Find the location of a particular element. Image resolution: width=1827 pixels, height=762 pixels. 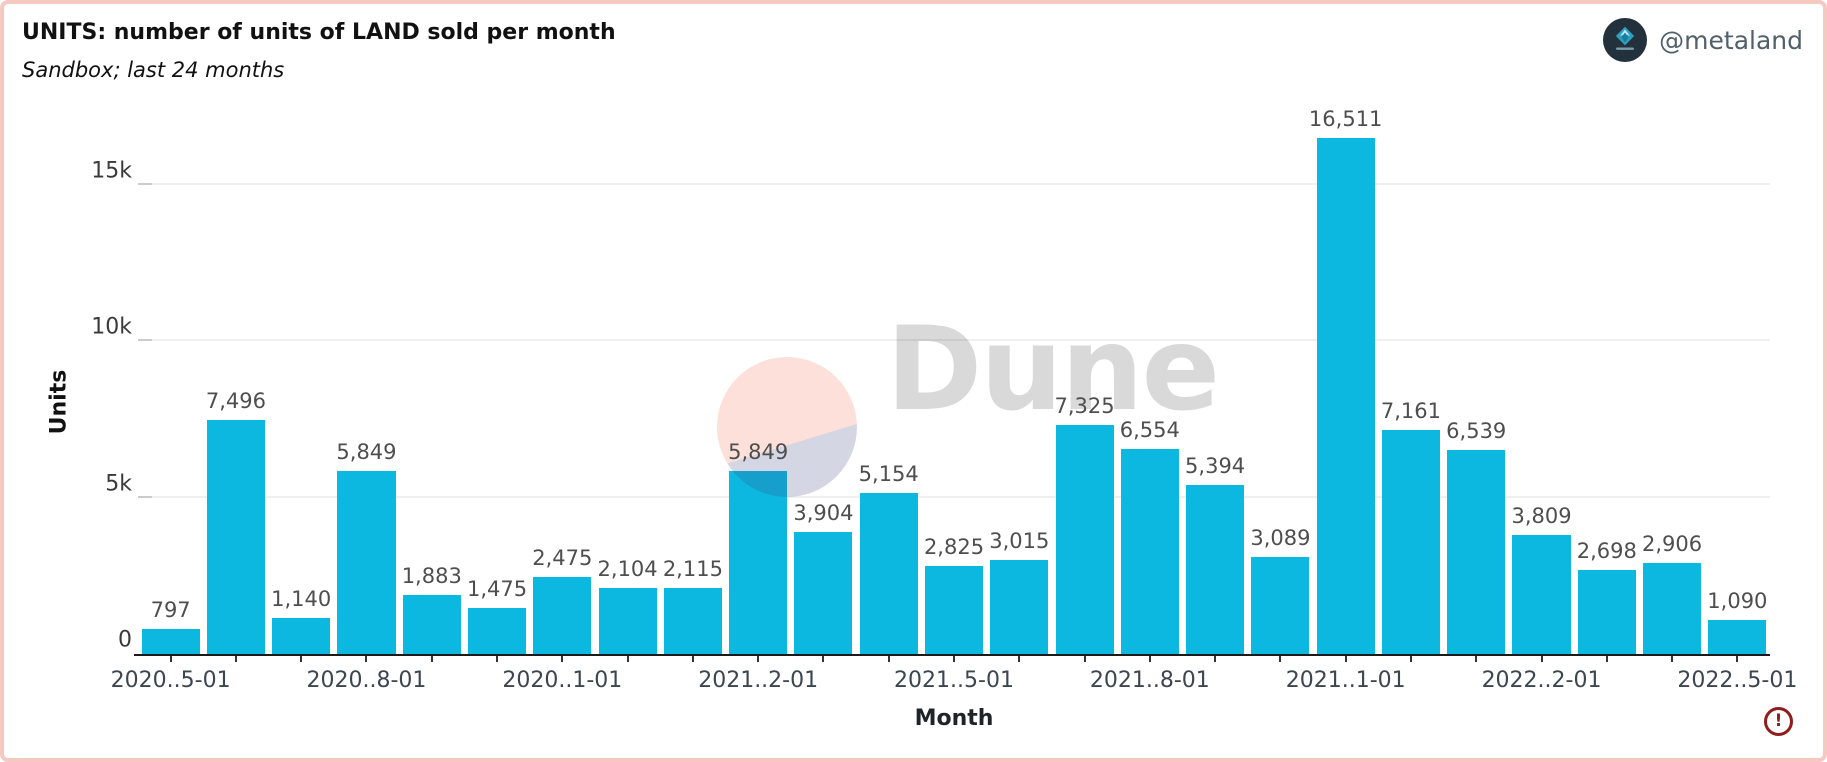

bar-value-label: 1,090 is located at coordinates (1737, 600).